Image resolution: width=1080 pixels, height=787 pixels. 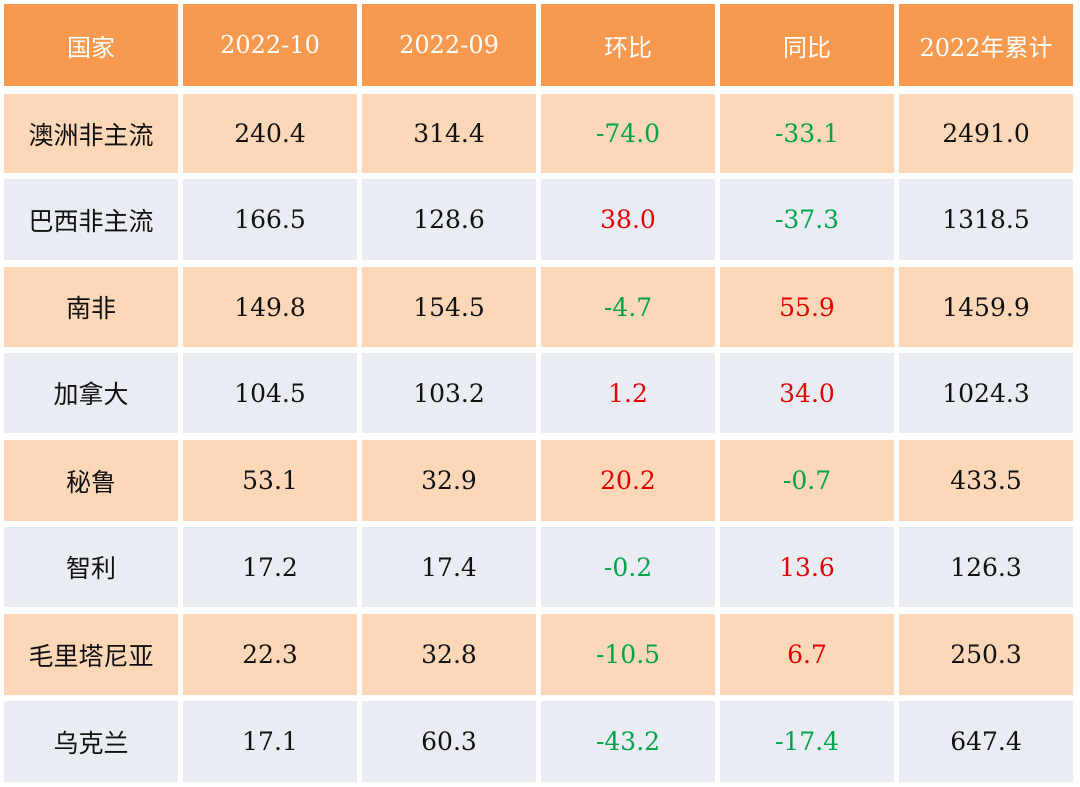 What do you see at coordinates (449, 480) in the screenshot?
I see `table-cell: 32.9` at bounding box center [449, 480].